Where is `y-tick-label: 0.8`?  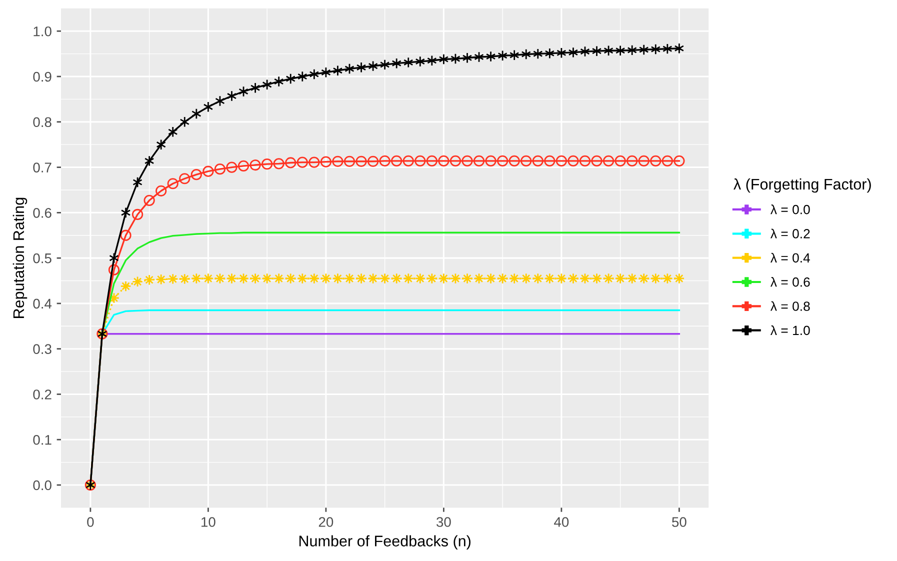
y-tick-label: 0.8 is located at coordinates (42, 122).